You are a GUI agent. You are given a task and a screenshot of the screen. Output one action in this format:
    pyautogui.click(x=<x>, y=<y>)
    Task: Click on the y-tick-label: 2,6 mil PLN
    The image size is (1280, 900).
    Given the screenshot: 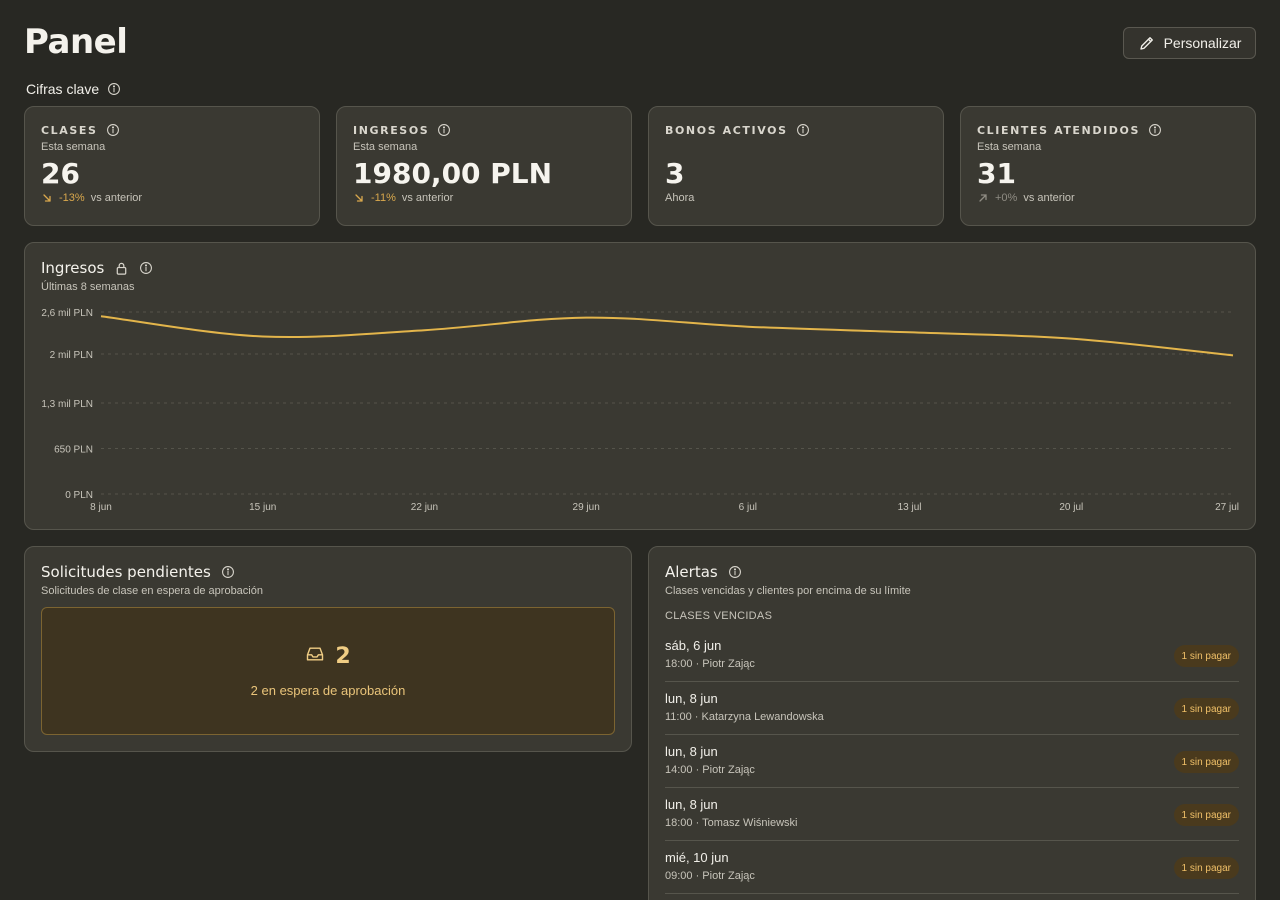 What is the action you would take?
    pyautogui.click(x=67, y=313)
    